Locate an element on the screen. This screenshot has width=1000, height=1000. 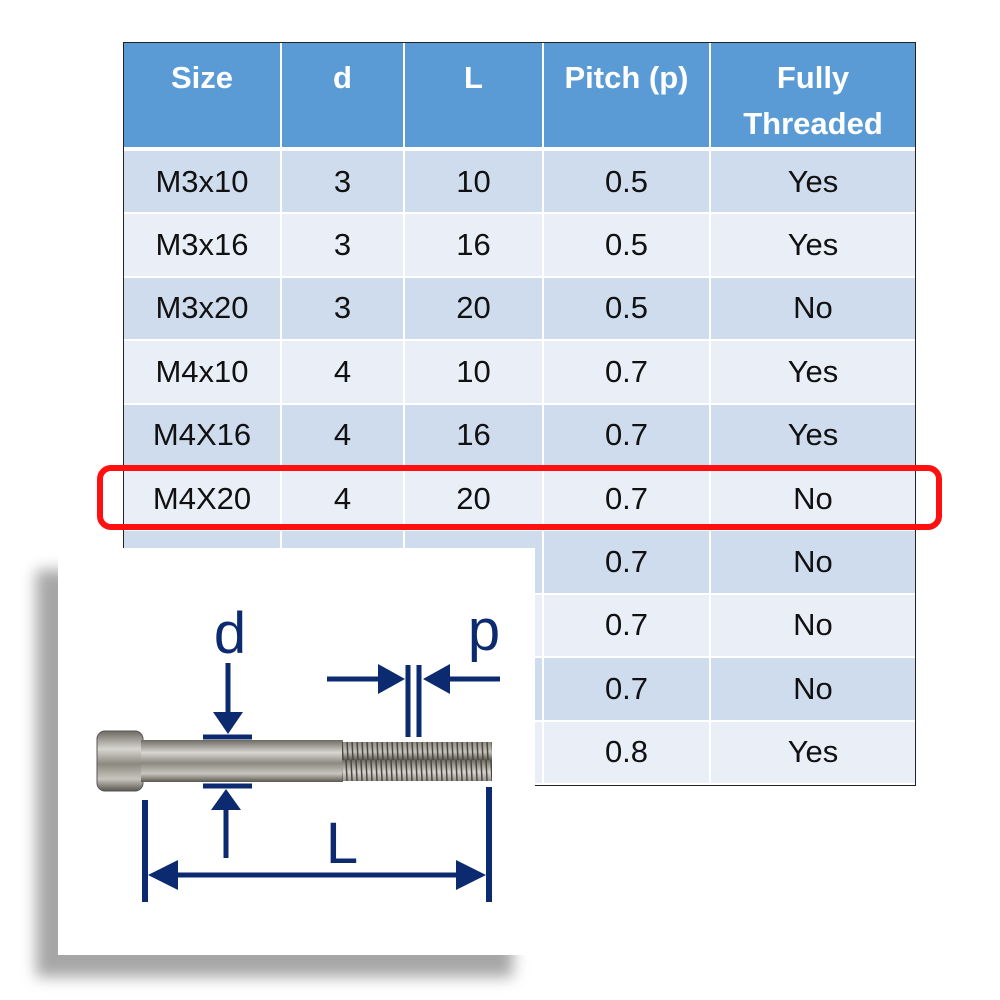
table-row: M4X20 4 20 0.7 No is located at coordinates (519, 499).